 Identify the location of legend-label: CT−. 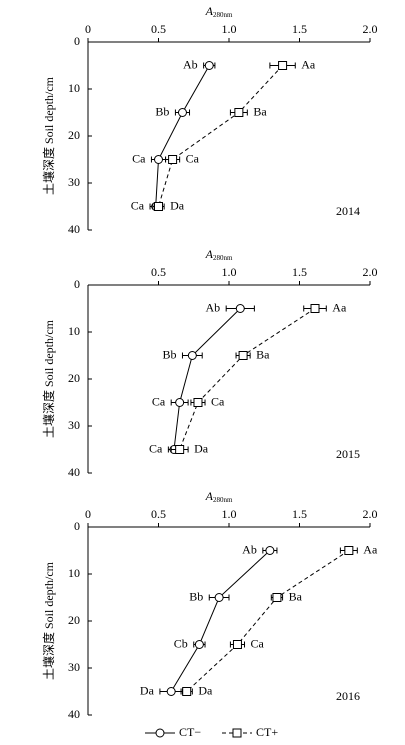
(190, 732).